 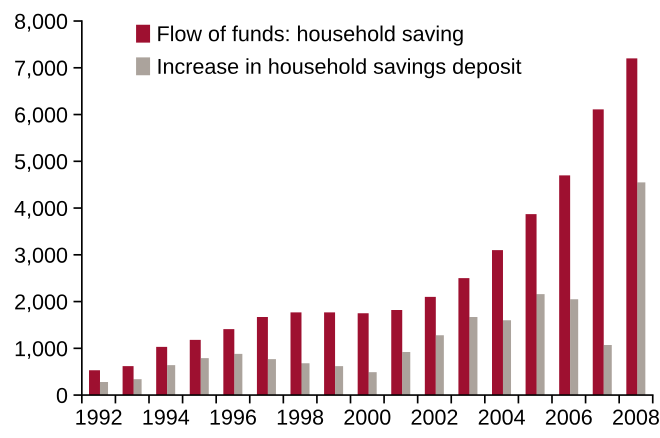 I want to click on x-tick-label: 2008, so click(x=636, y=417).